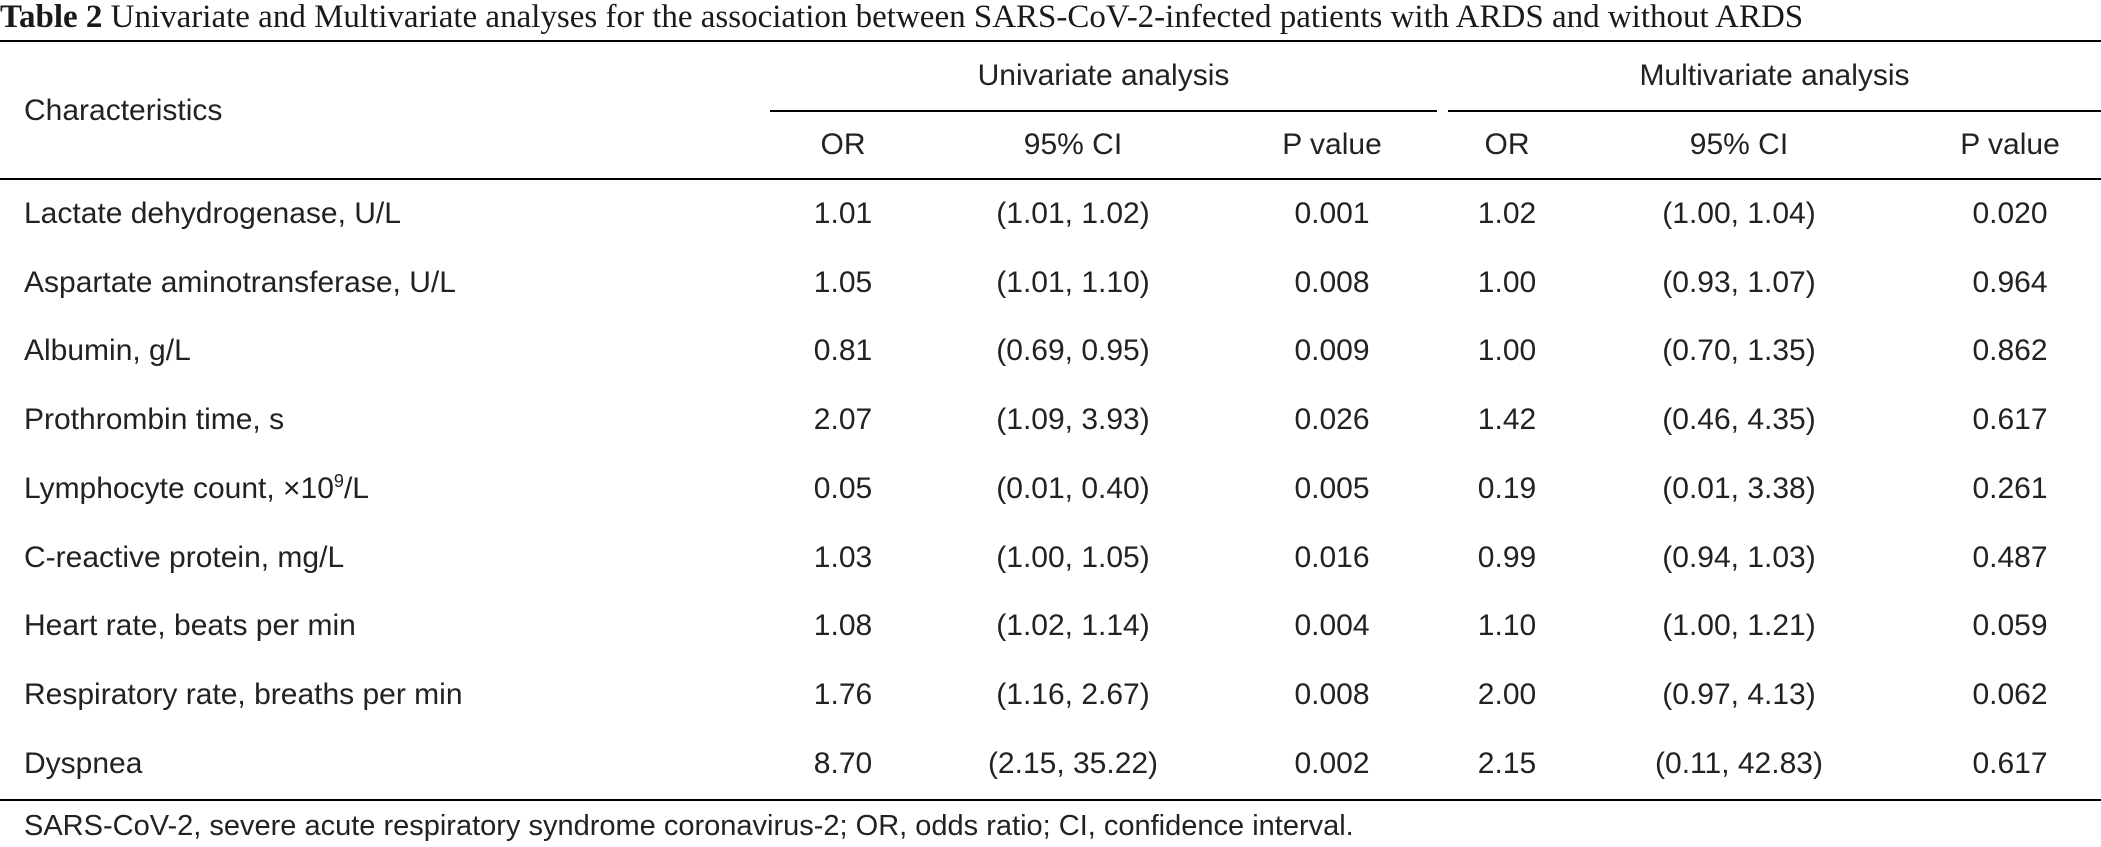  I want to click on row-label: C-reactive protein, mg/L, so click(184, 557).